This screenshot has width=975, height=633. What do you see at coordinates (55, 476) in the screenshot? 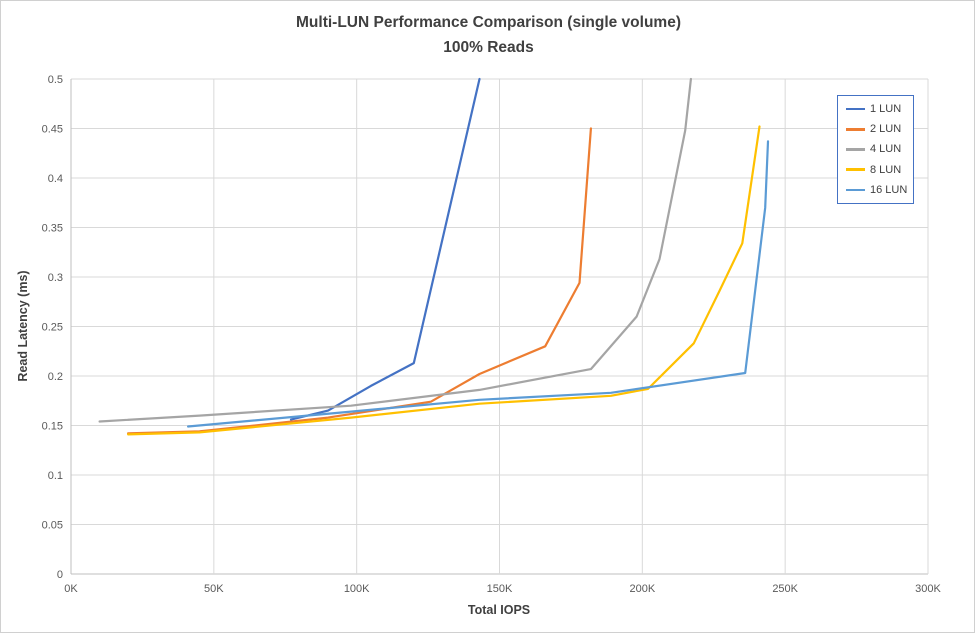
I see `y-tick-label: 0.1` at bounding box center [55, 476].